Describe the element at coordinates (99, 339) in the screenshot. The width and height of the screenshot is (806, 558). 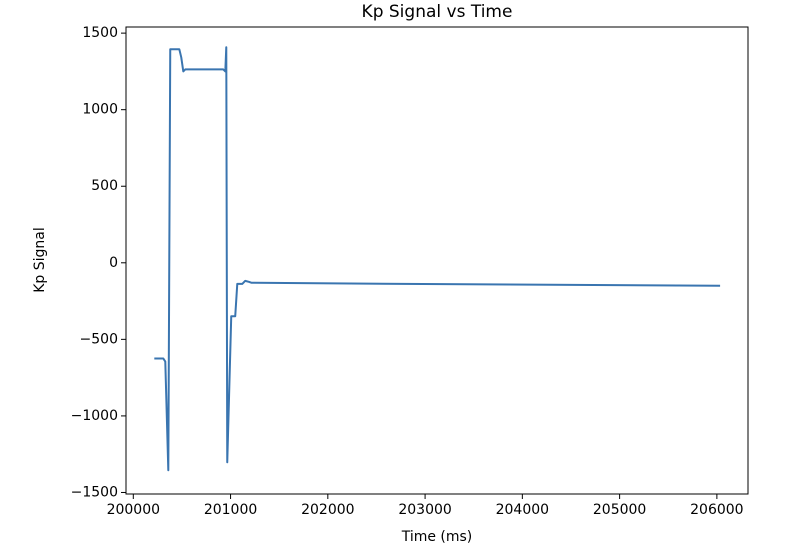
I see `y-tick-label: −500` at that location.